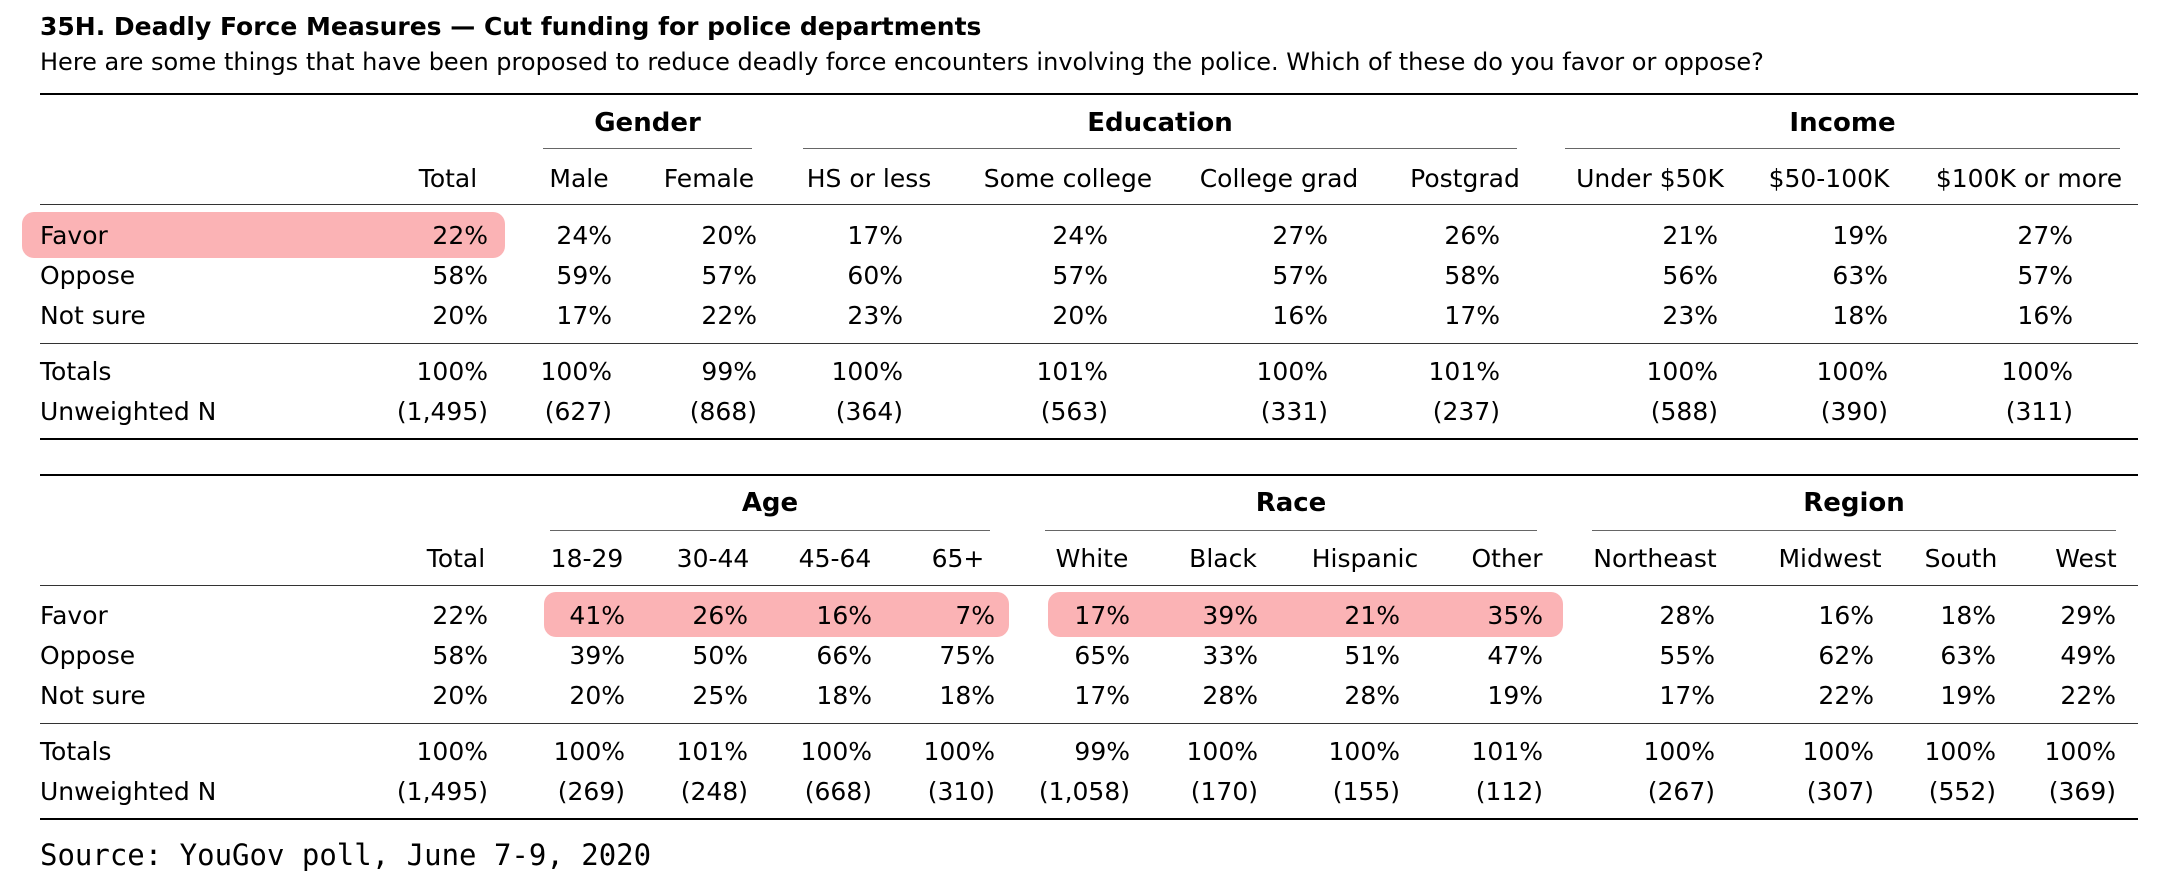  I want to click on table-cell: (390), so click(1854, 411).